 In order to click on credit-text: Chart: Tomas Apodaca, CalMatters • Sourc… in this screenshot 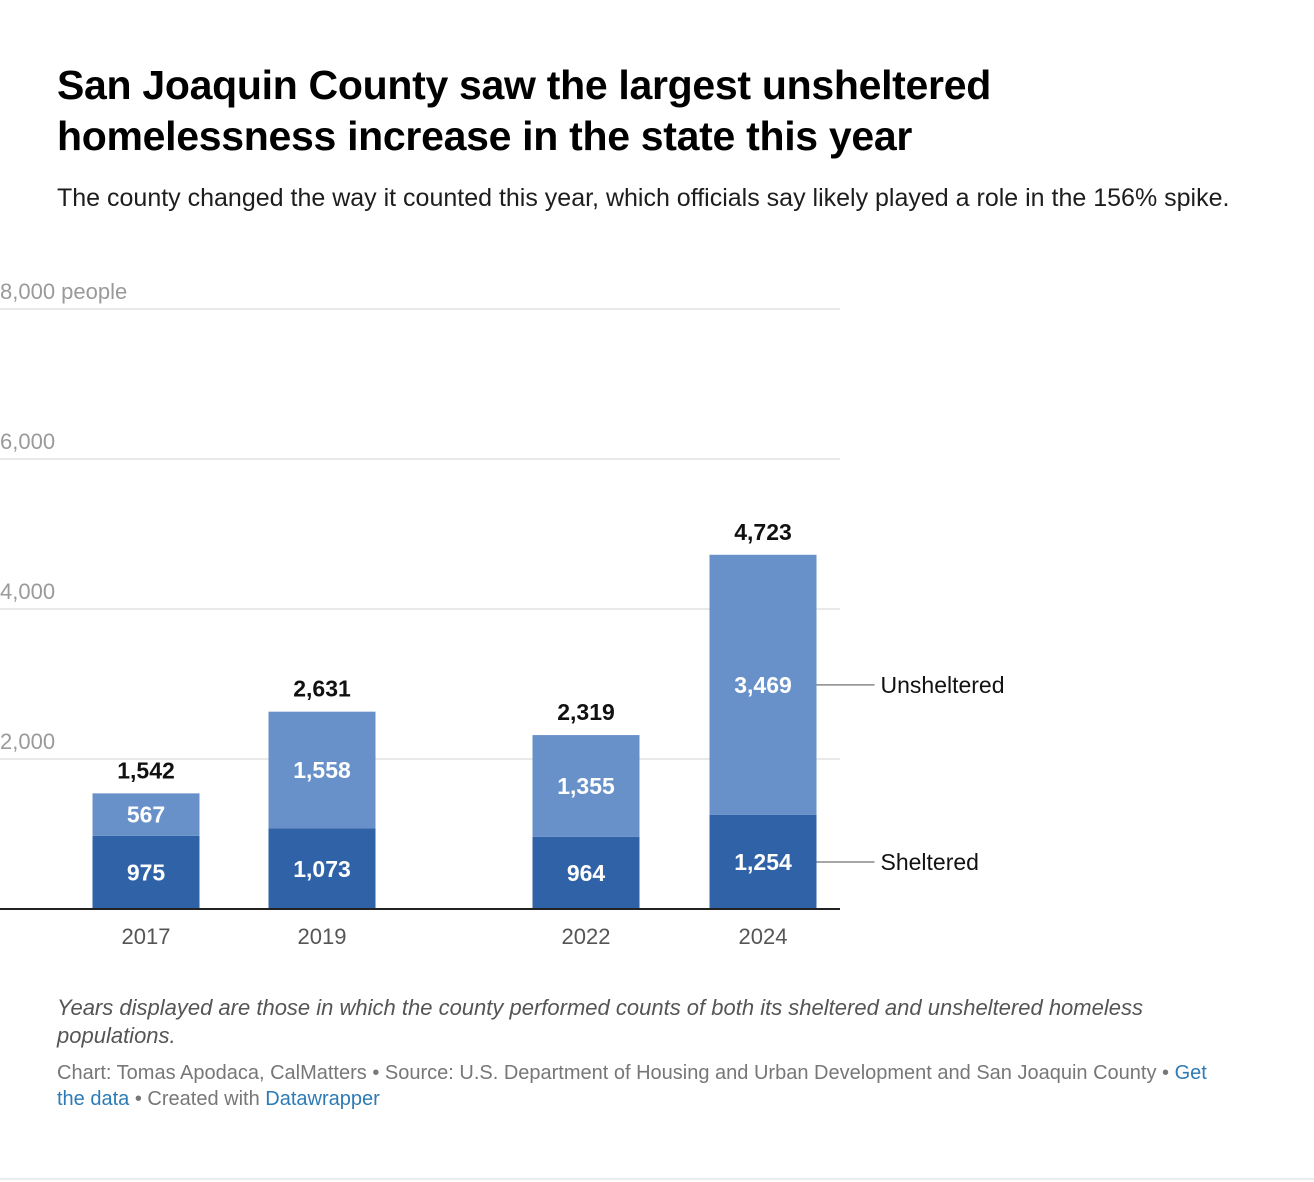, I will do `click(616, 1073)`.